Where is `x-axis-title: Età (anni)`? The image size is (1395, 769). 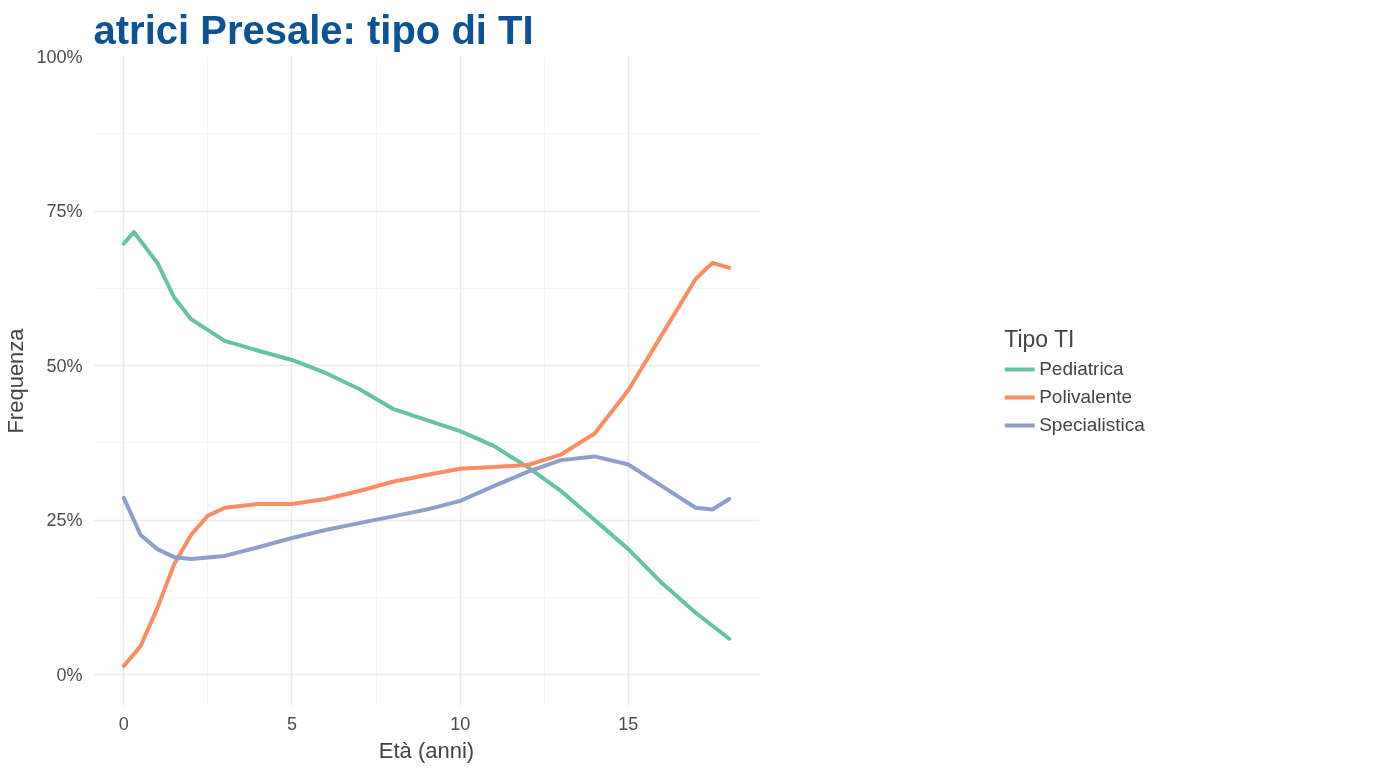 x-axis-title: Età (anni) is located at coordinates (426, 750).